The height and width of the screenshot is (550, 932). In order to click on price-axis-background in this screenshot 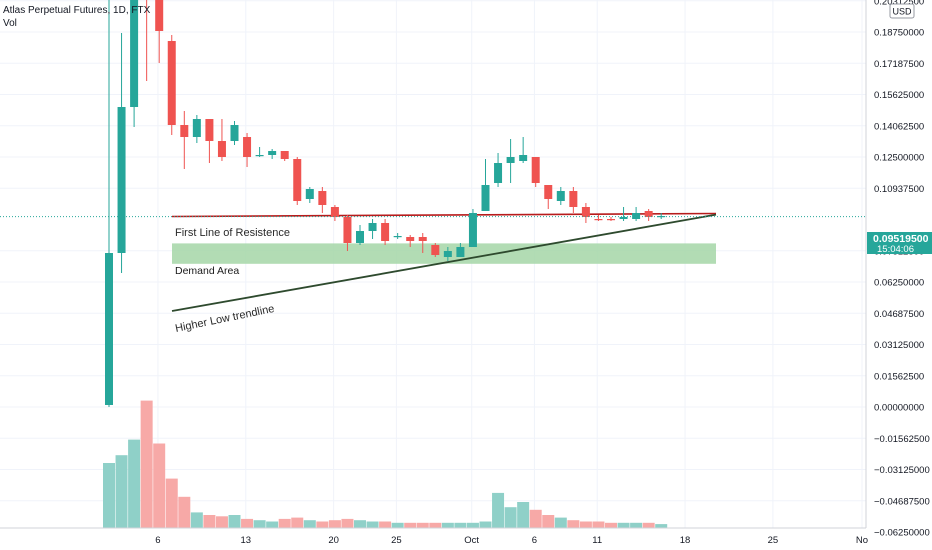, I will do `click(899, 275)`.